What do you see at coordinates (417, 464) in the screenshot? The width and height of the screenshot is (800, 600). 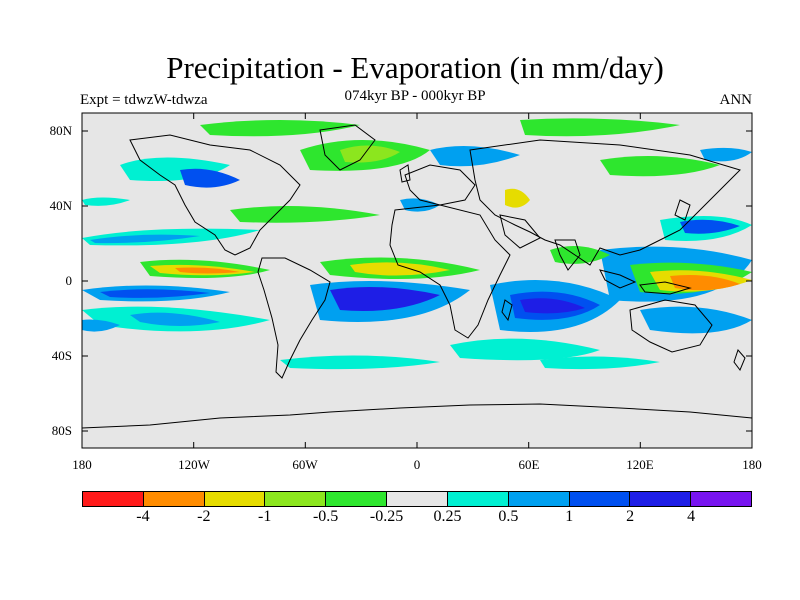 I see `lon-label-0: 0` at bounding box center [417, 464].